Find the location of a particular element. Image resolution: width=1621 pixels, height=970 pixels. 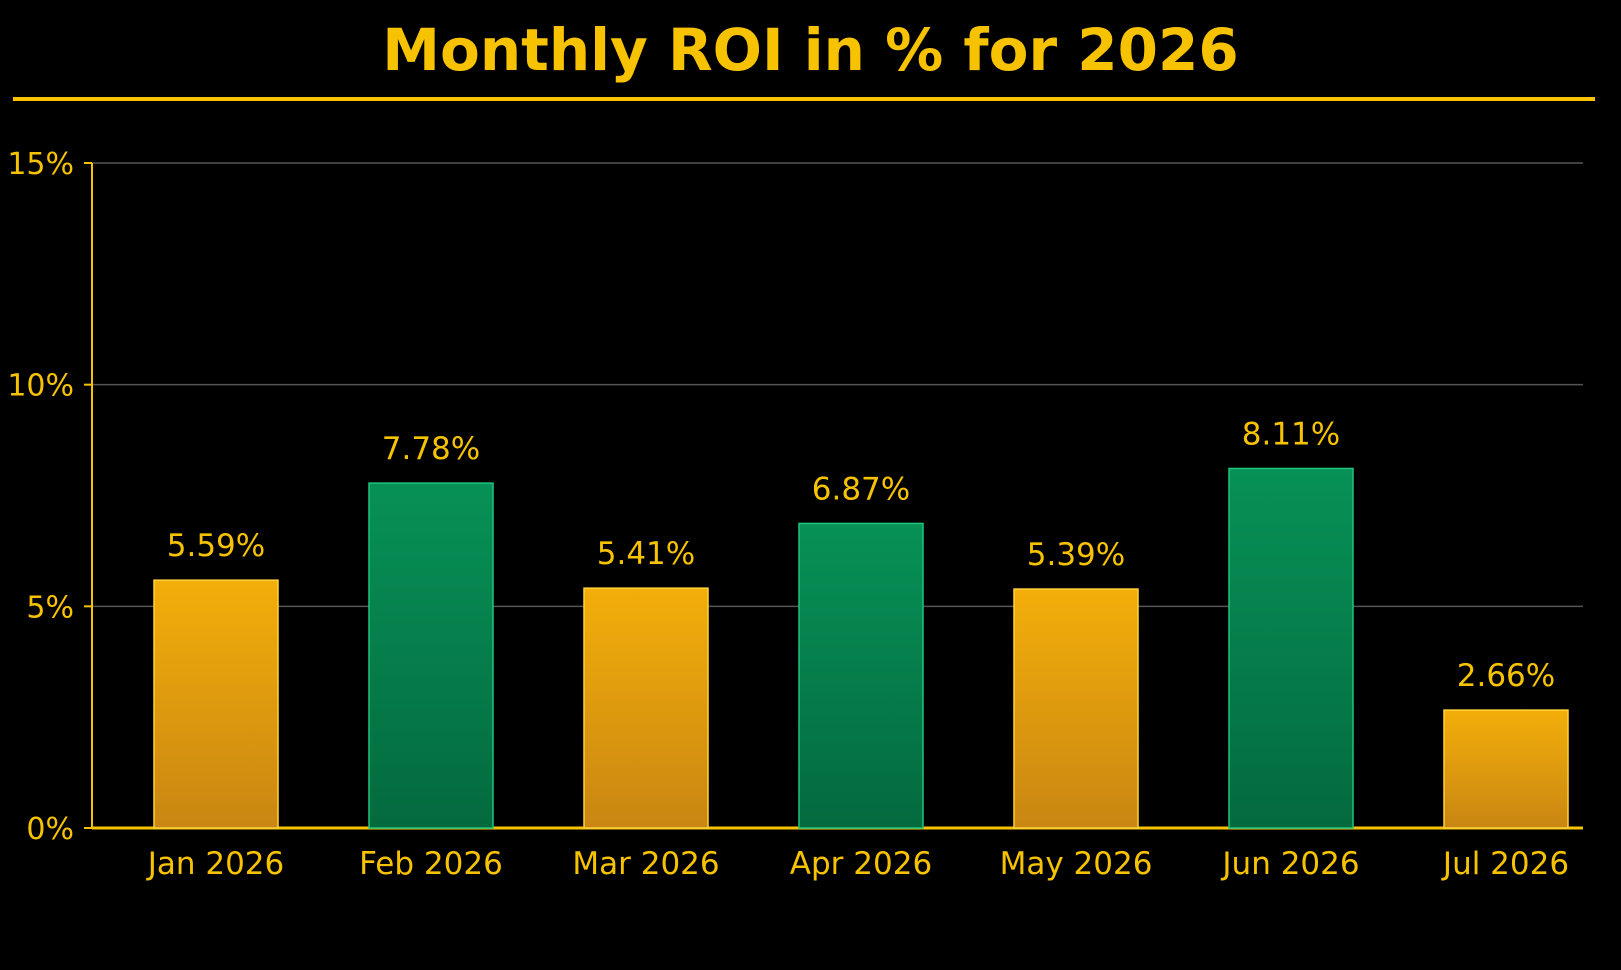

chart-title: Monthly ROI in % for 2026 is located at coordinates (810, 50).